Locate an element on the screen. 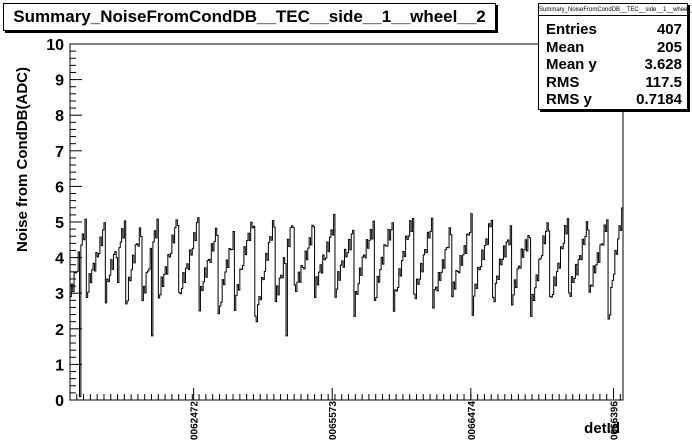 This screenshot has width=692, height=444. stats-mean-value: 205 is located at coordinates (669, 47).